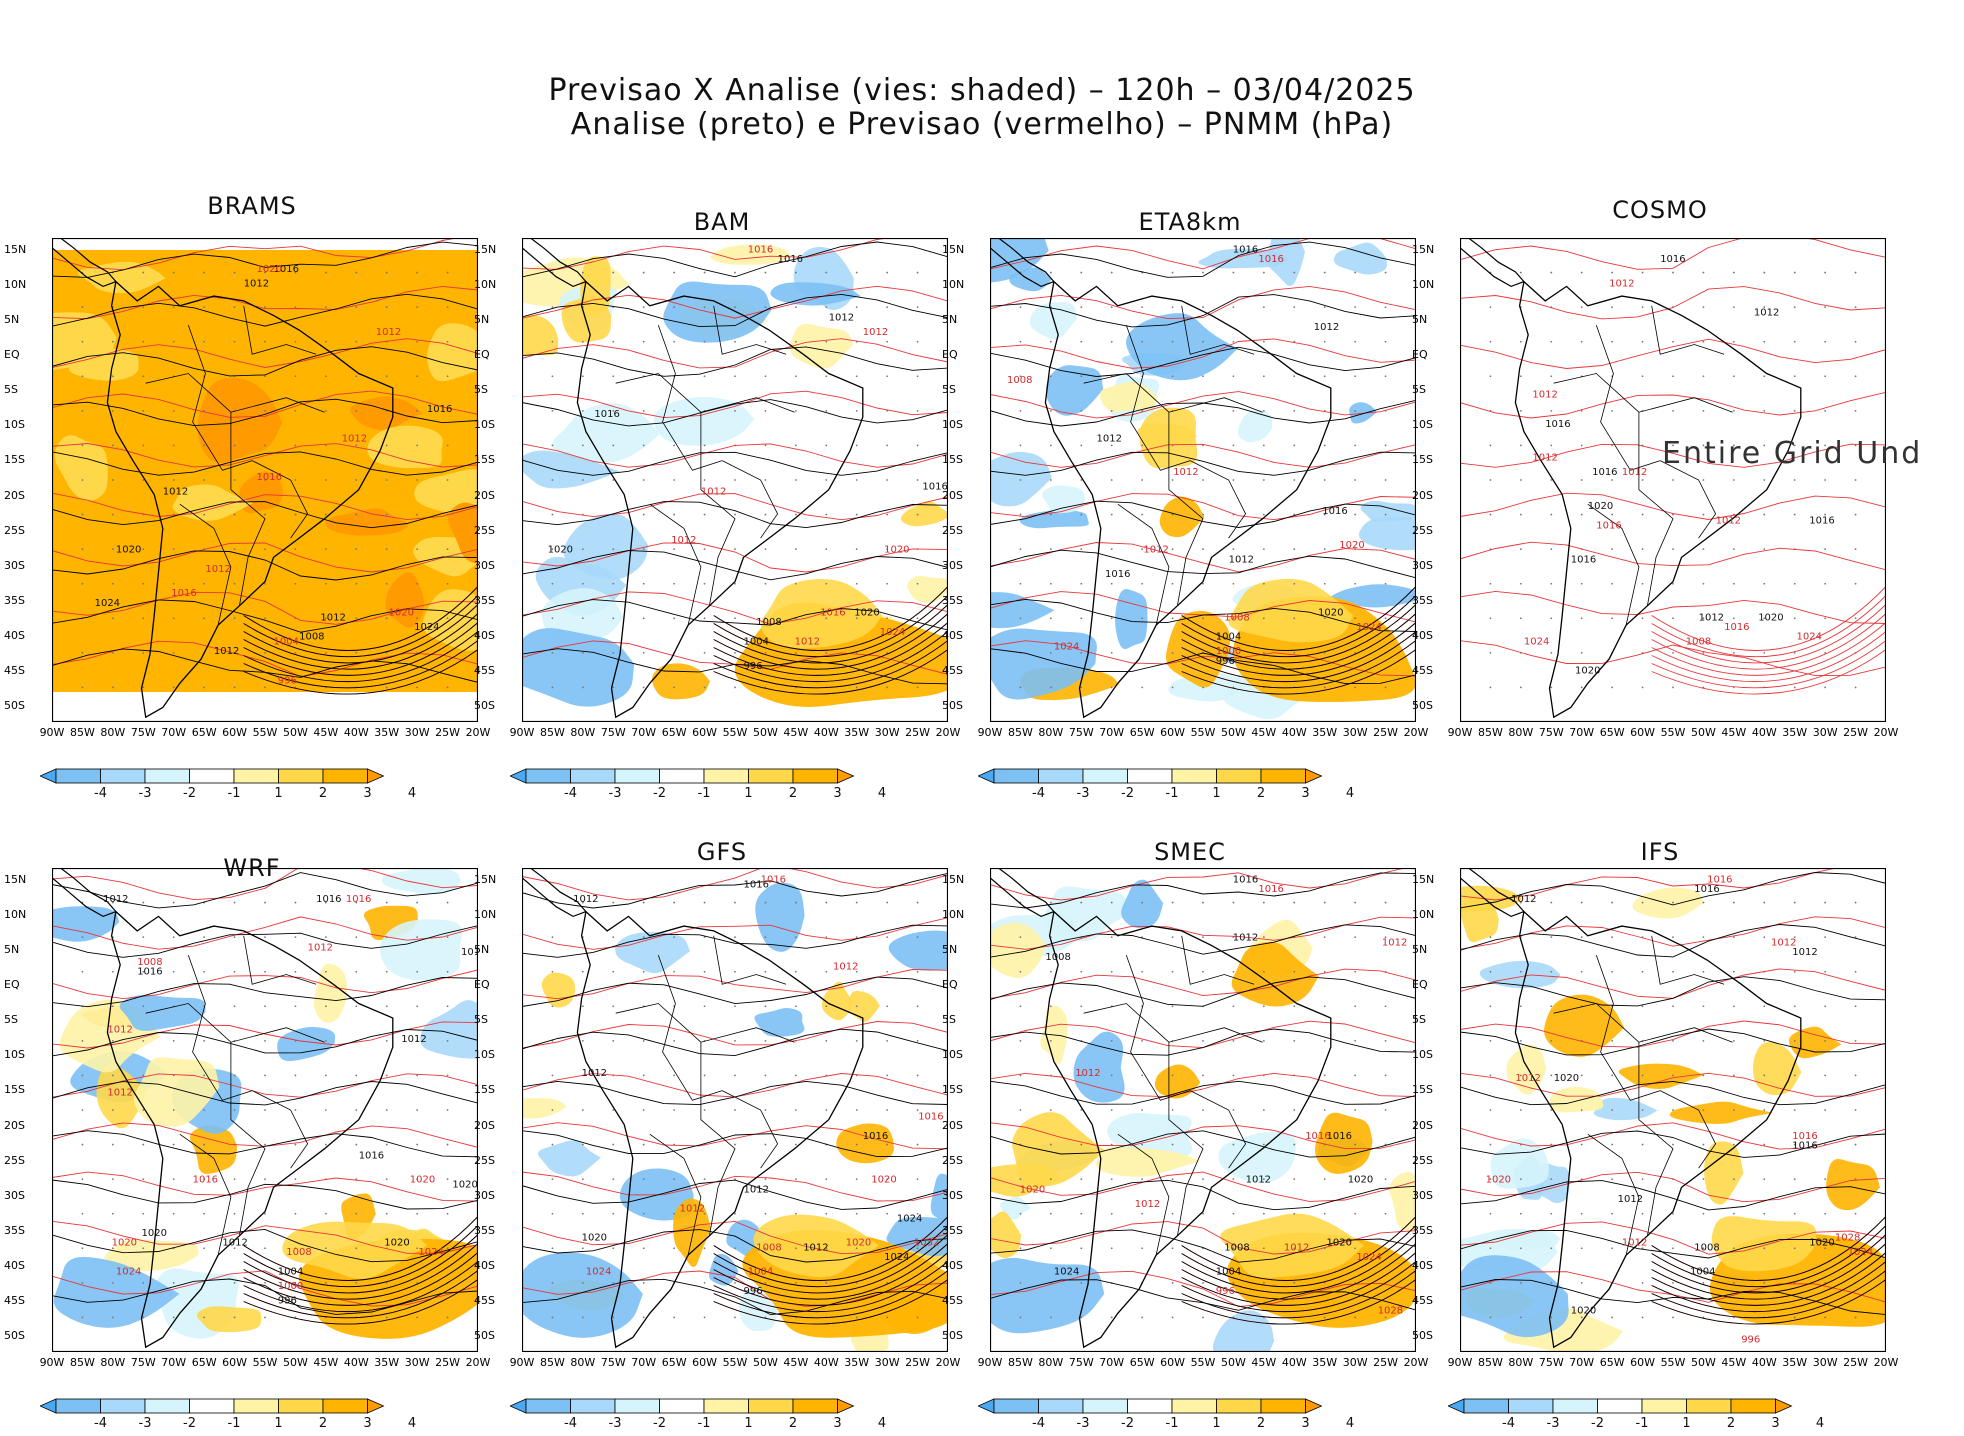  I want to click on coastline, so click(250, 1129).